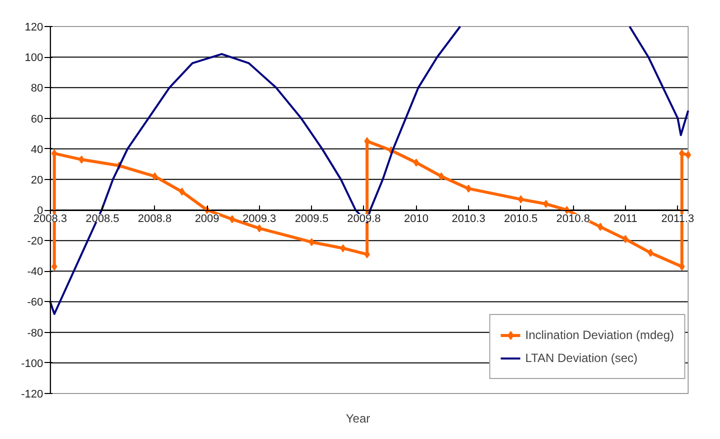 This screenshot has height=439, width=720. Describe the element at coordinates (50, 219) in the screenshot. I see `x-tick-label: 2008.3` at that location.